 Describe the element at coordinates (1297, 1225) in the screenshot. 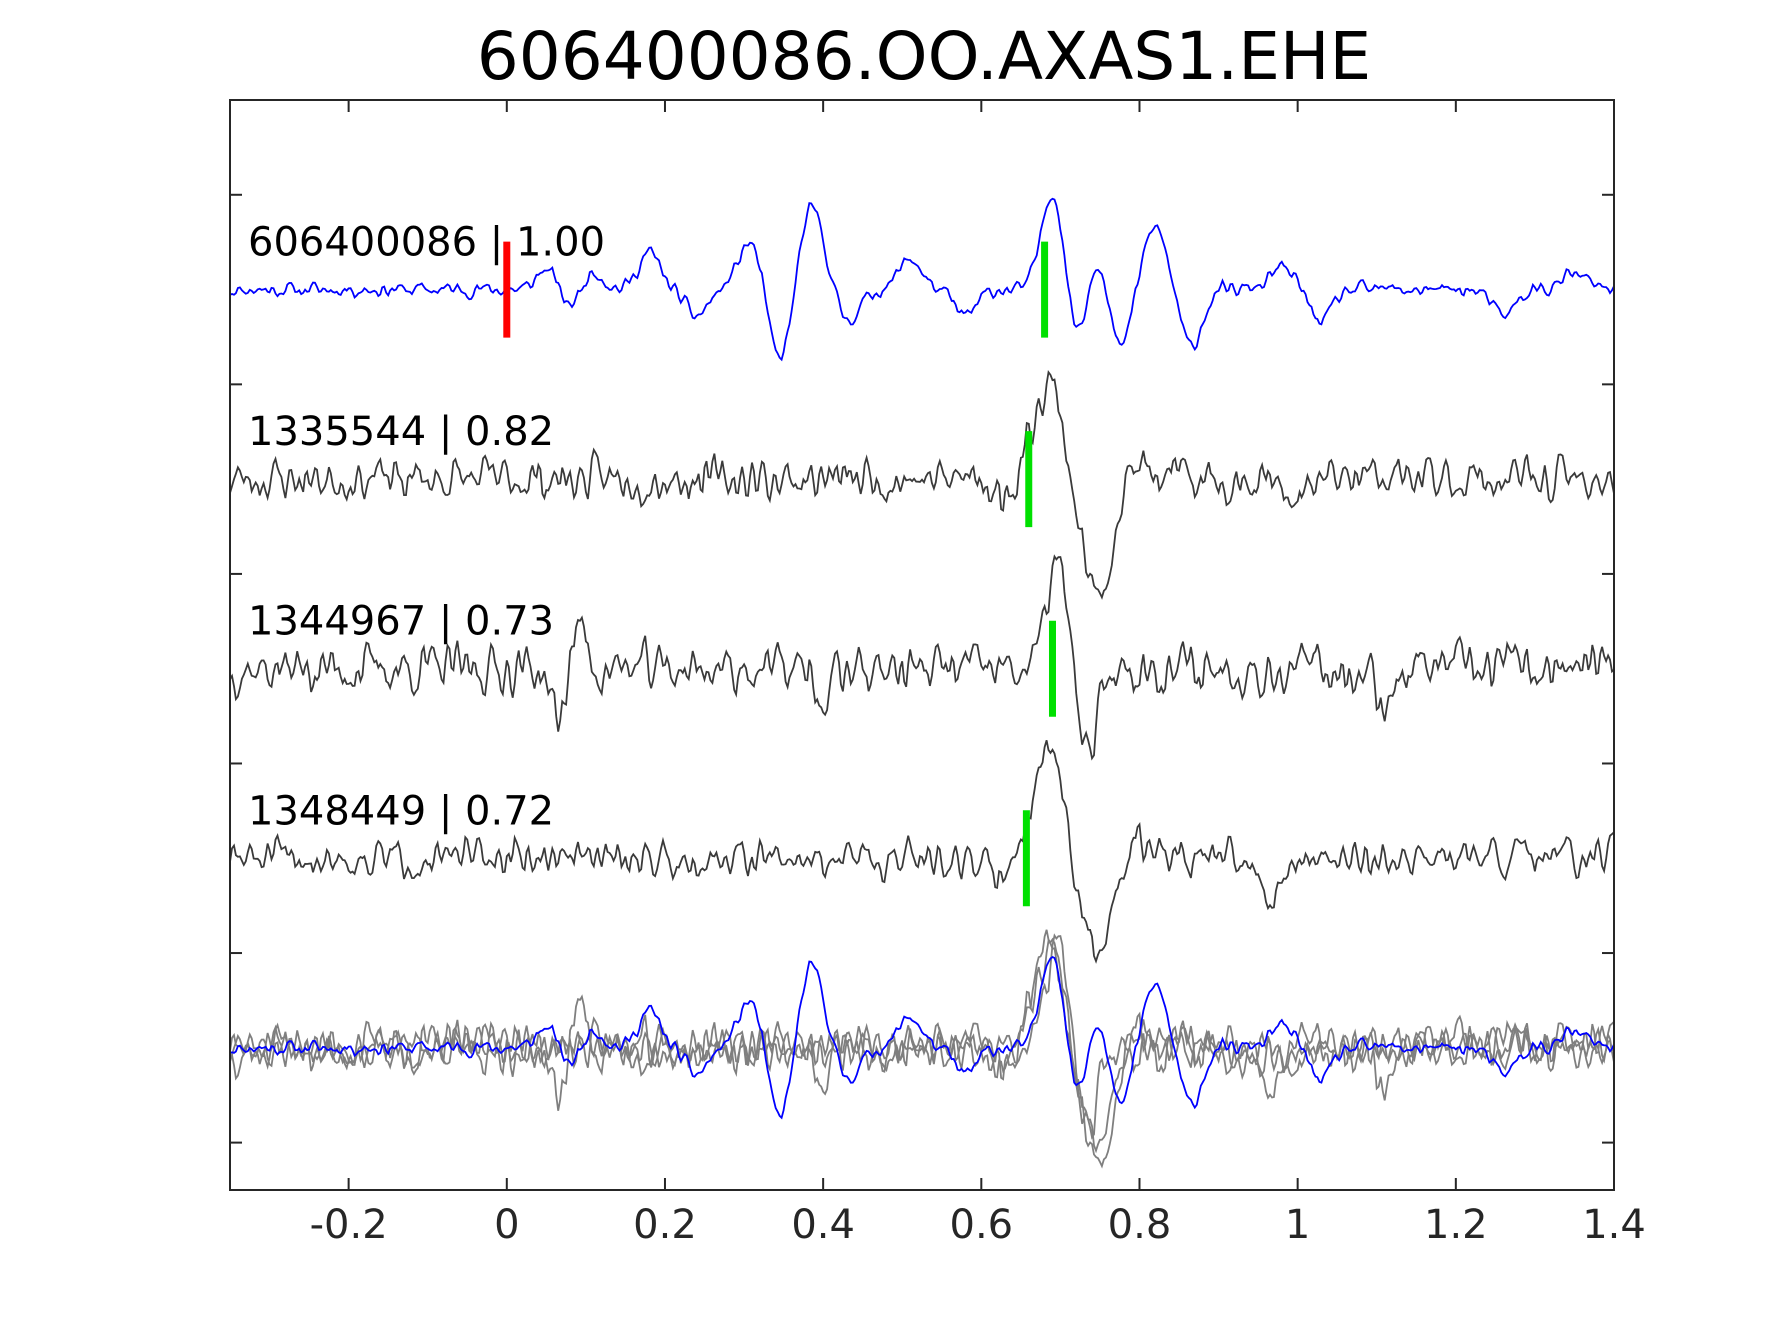

I see `x-tick-label-6: 1` at that location.